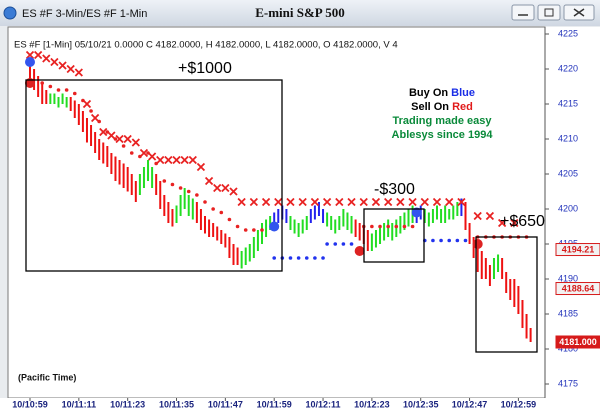 The image size is (600, 417). Describe the element at coordinates (578, 288) in the screenshot. I see `price-label: 4188.64` at that location.